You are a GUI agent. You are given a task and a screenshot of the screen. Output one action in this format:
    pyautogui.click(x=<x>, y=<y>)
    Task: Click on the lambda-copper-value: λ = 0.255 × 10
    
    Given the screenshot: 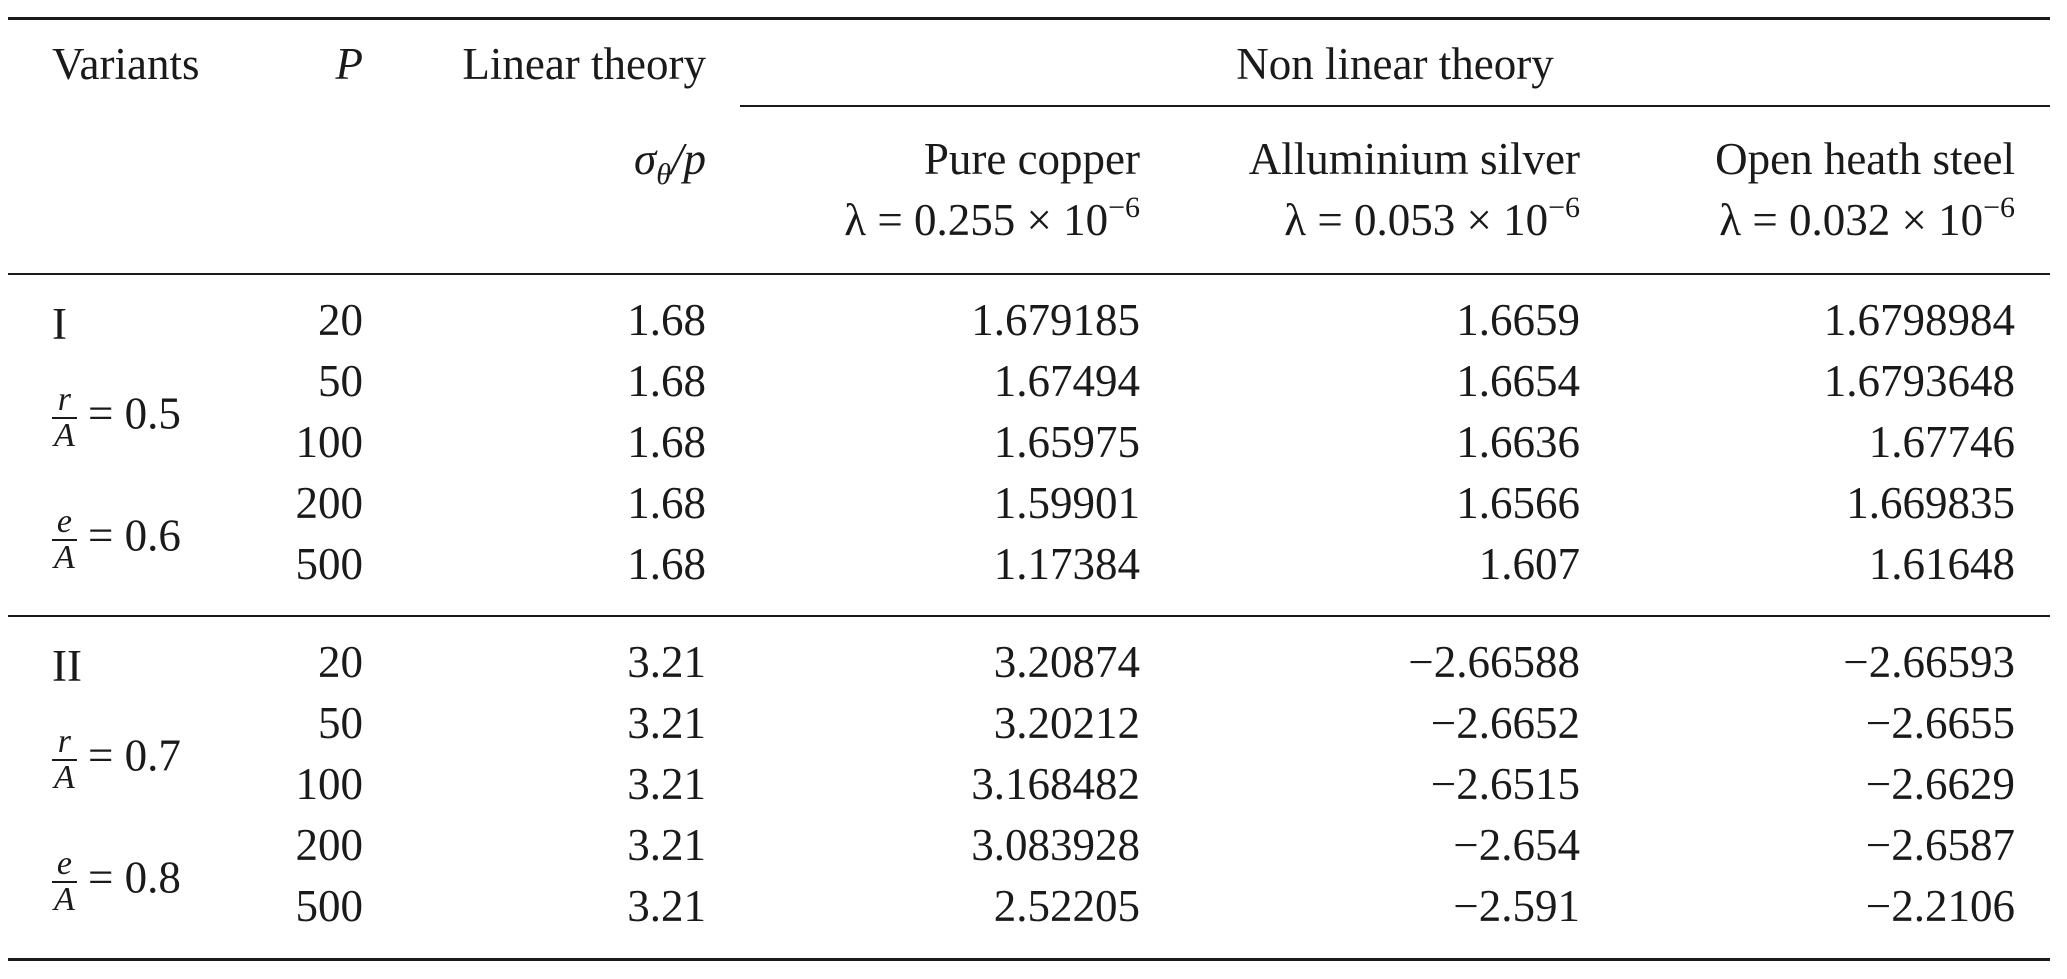 What is the action you would take?
    pyautogui.click(x=976, y=220)
    